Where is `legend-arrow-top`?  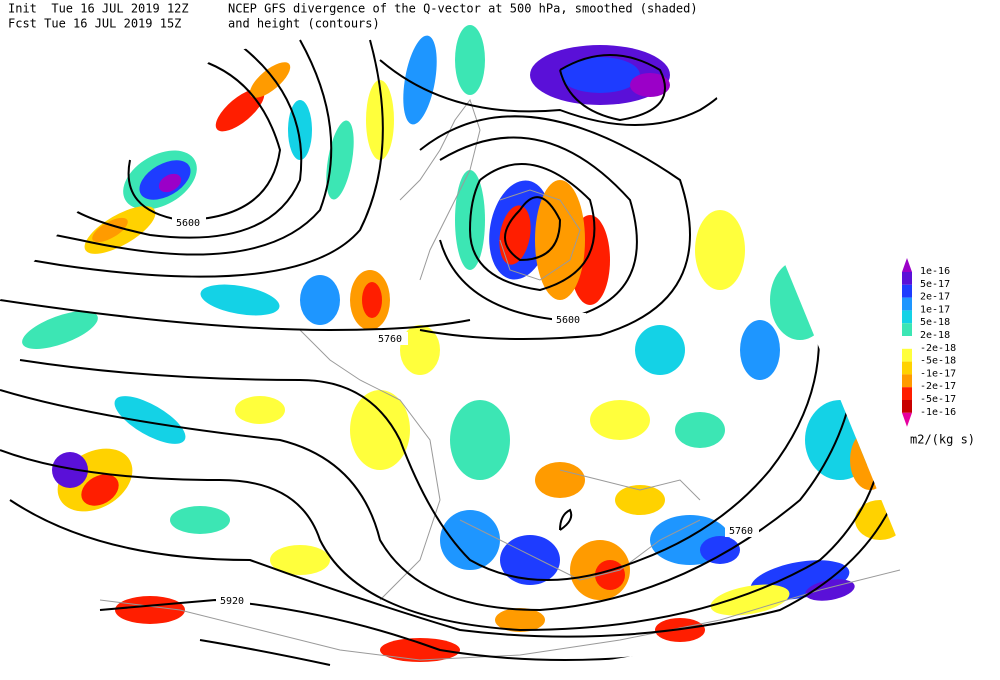
legend-arrow-top is located at coordinates (907, 265).